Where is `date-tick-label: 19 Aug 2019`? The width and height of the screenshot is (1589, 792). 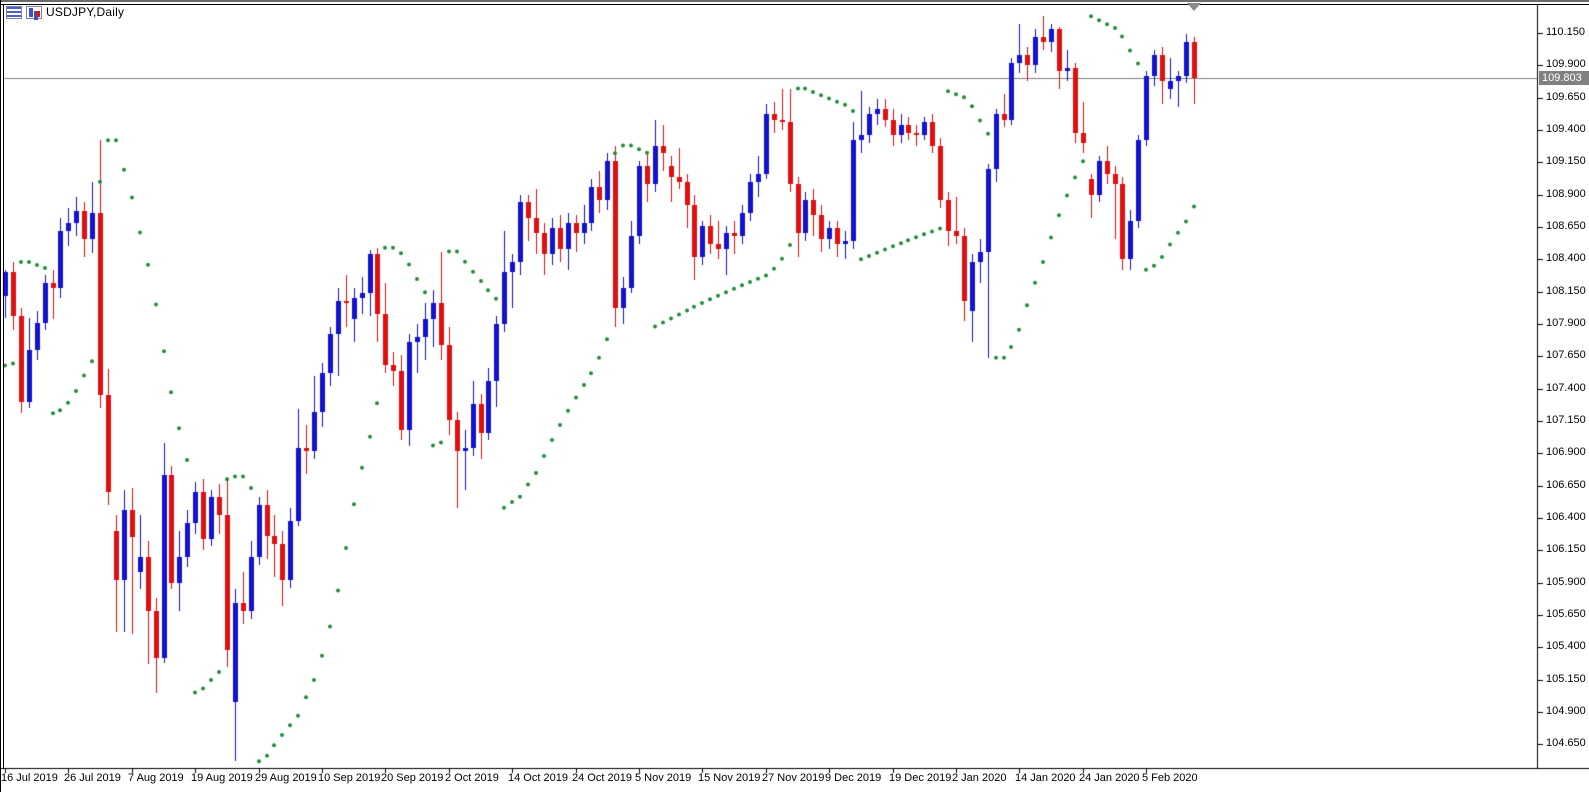 date-tick-label: 19 Aug 2019 is located at coordinates (222, 778).